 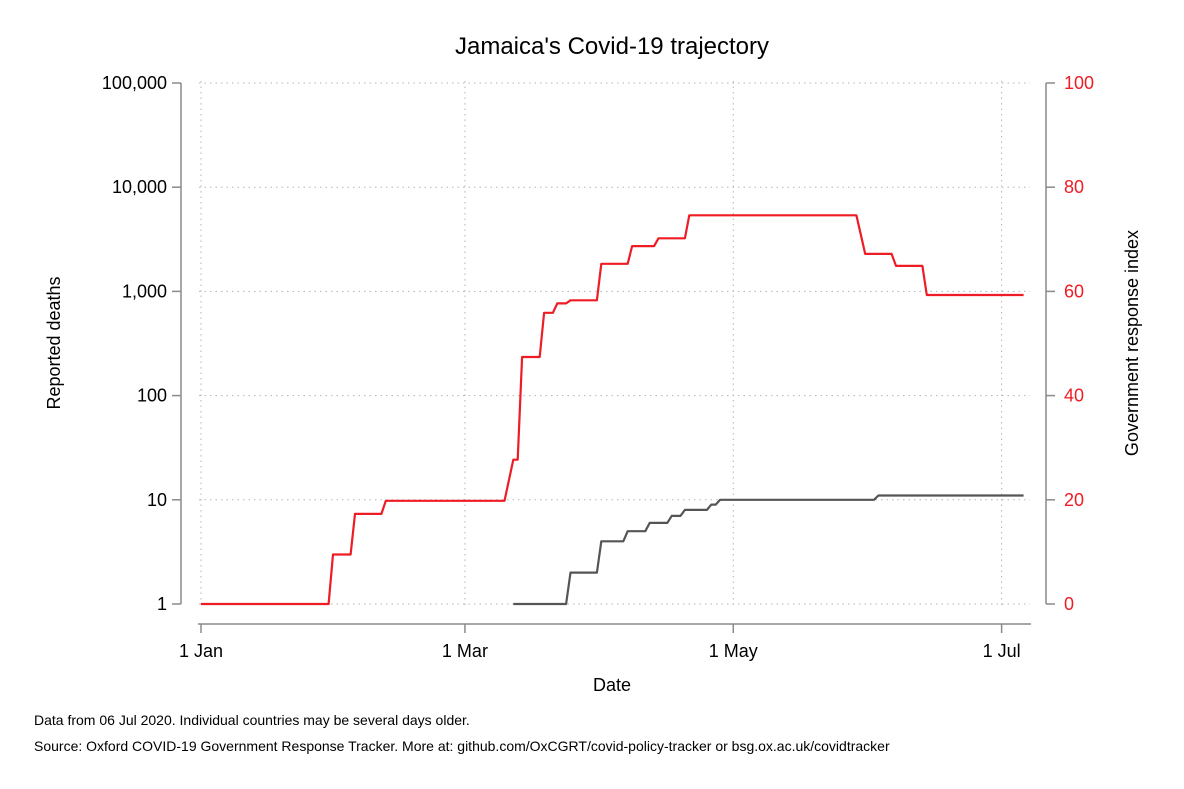 What do you see at coordinates (152, 396) in the screenshot?
I see `y-left-tick-label: 100` at bounding box center [152, 396].